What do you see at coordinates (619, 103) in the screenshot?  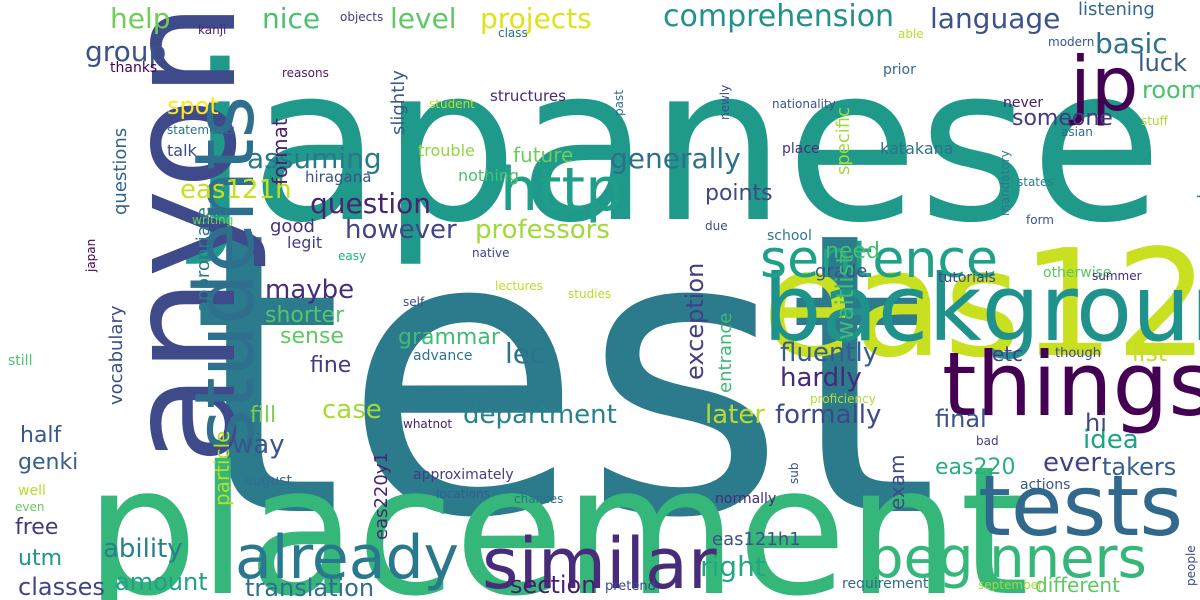 I see `word-past: past` at bounding box center [619, 103].